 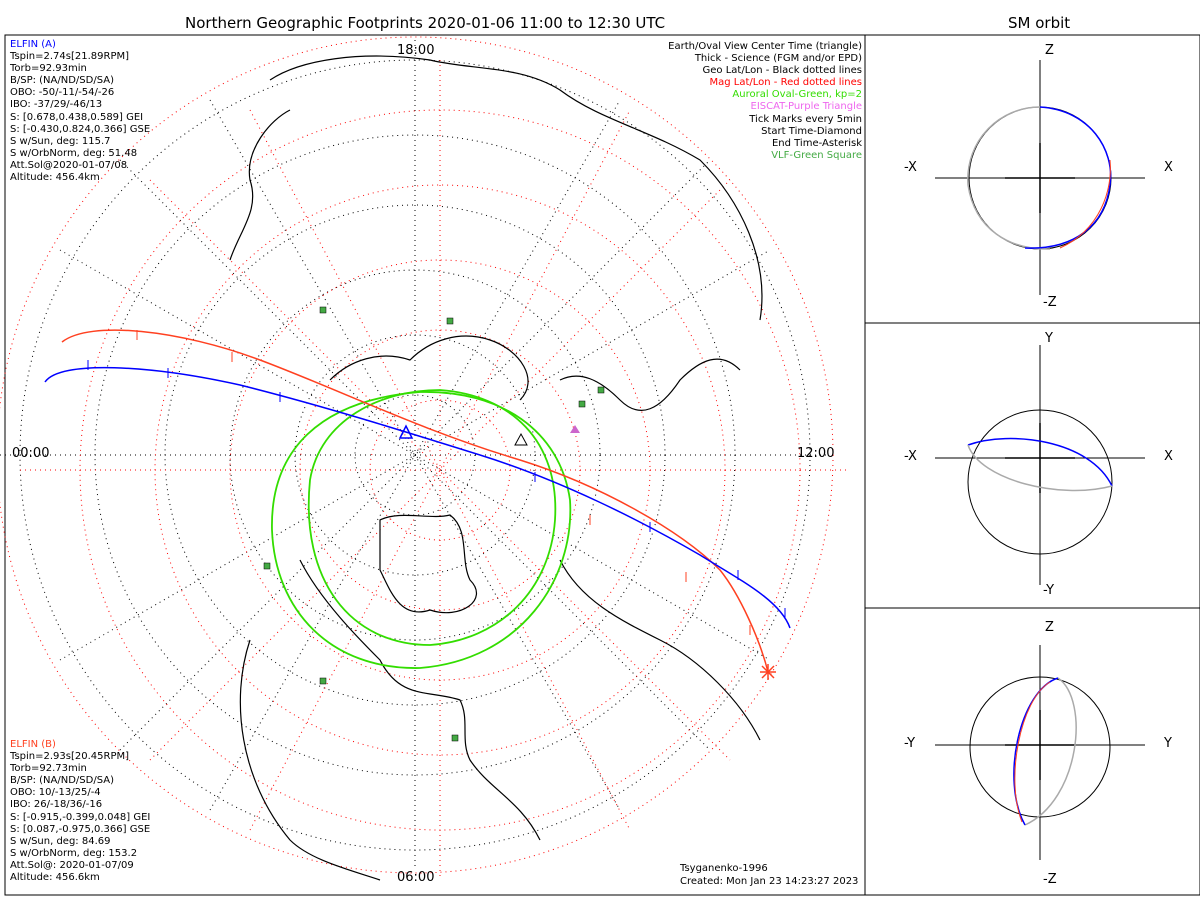 I want to click on clock-label-bottom: 06:00, so click(x=416, y=877).